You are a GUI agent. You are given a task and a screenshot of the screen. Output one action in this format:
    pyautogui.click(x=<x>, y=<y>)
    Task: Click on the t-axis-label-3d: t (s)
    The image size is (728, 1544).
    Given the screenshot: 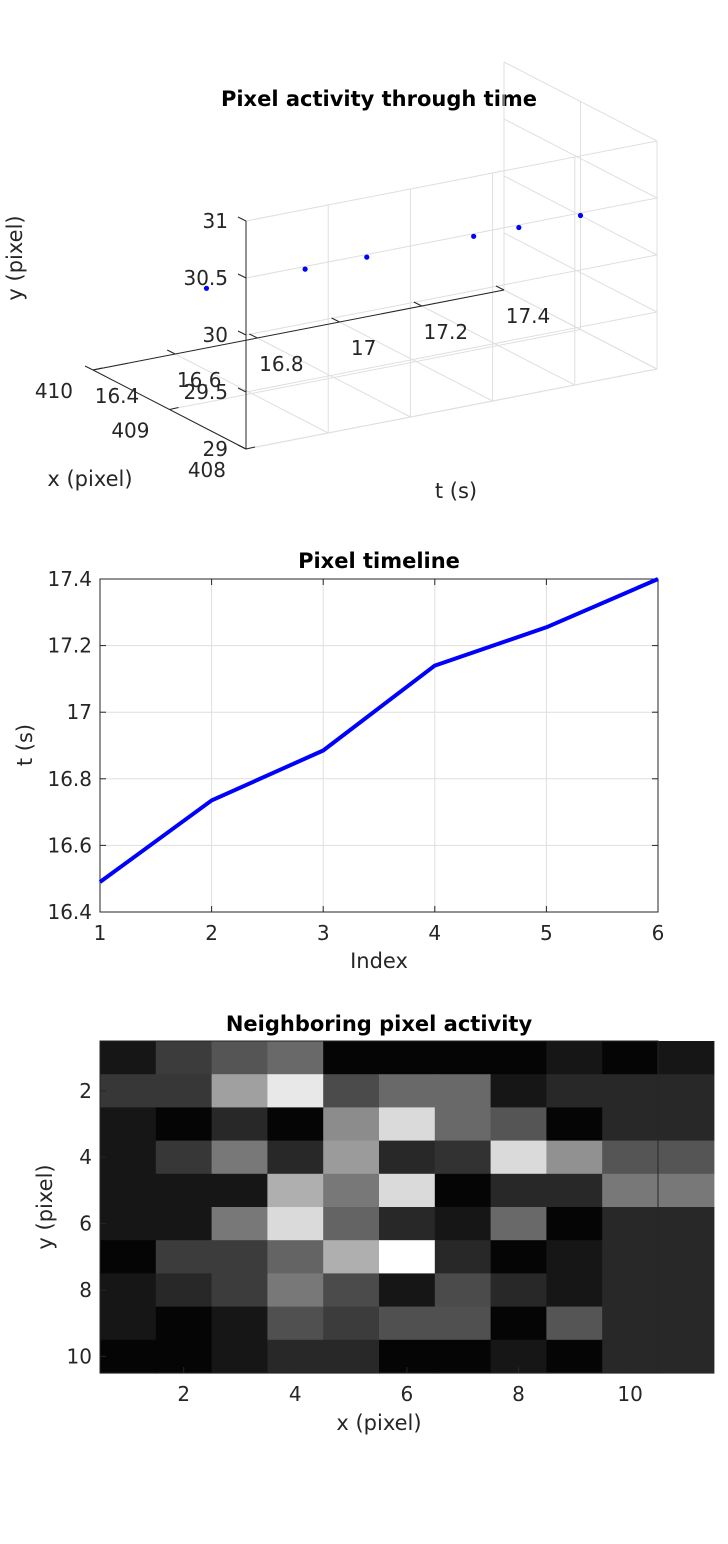 What is the action you would take?
    pyautogui.click(x=456, y=491)
    